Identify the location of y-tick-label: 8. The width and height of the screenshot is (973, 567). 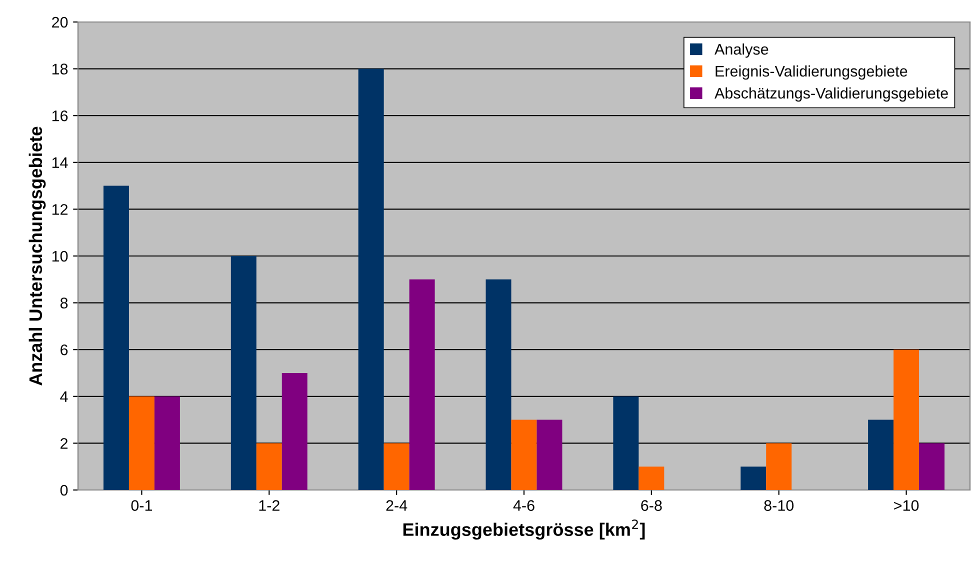
(64, 303).